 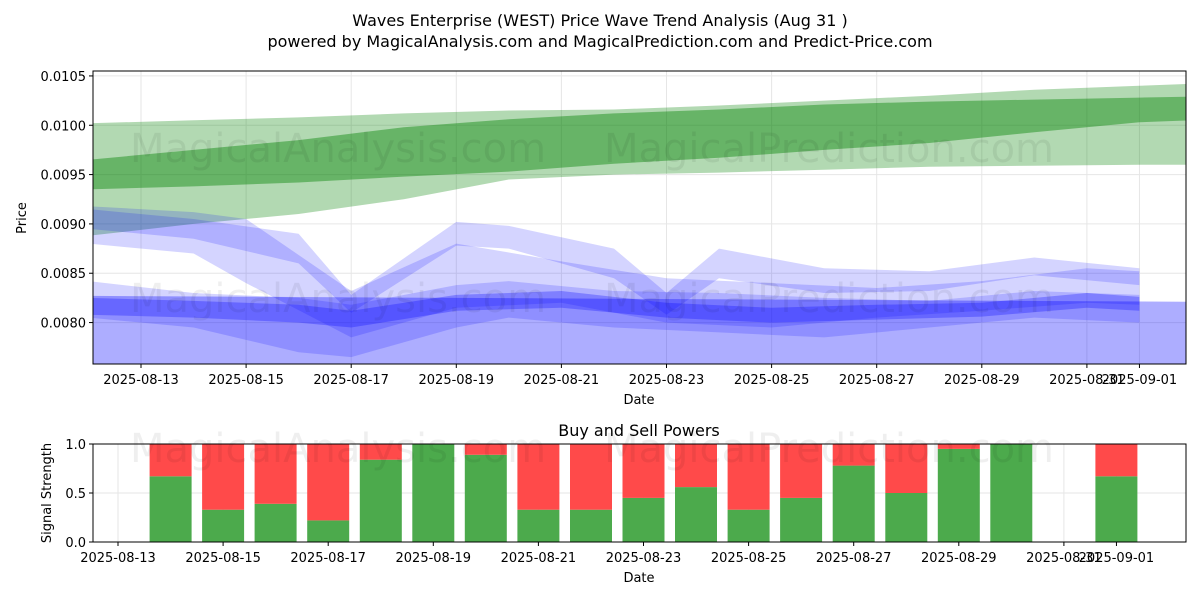 I want to click on signal-x-tick-label: 2025-08-23, so click(x=644, y=558).